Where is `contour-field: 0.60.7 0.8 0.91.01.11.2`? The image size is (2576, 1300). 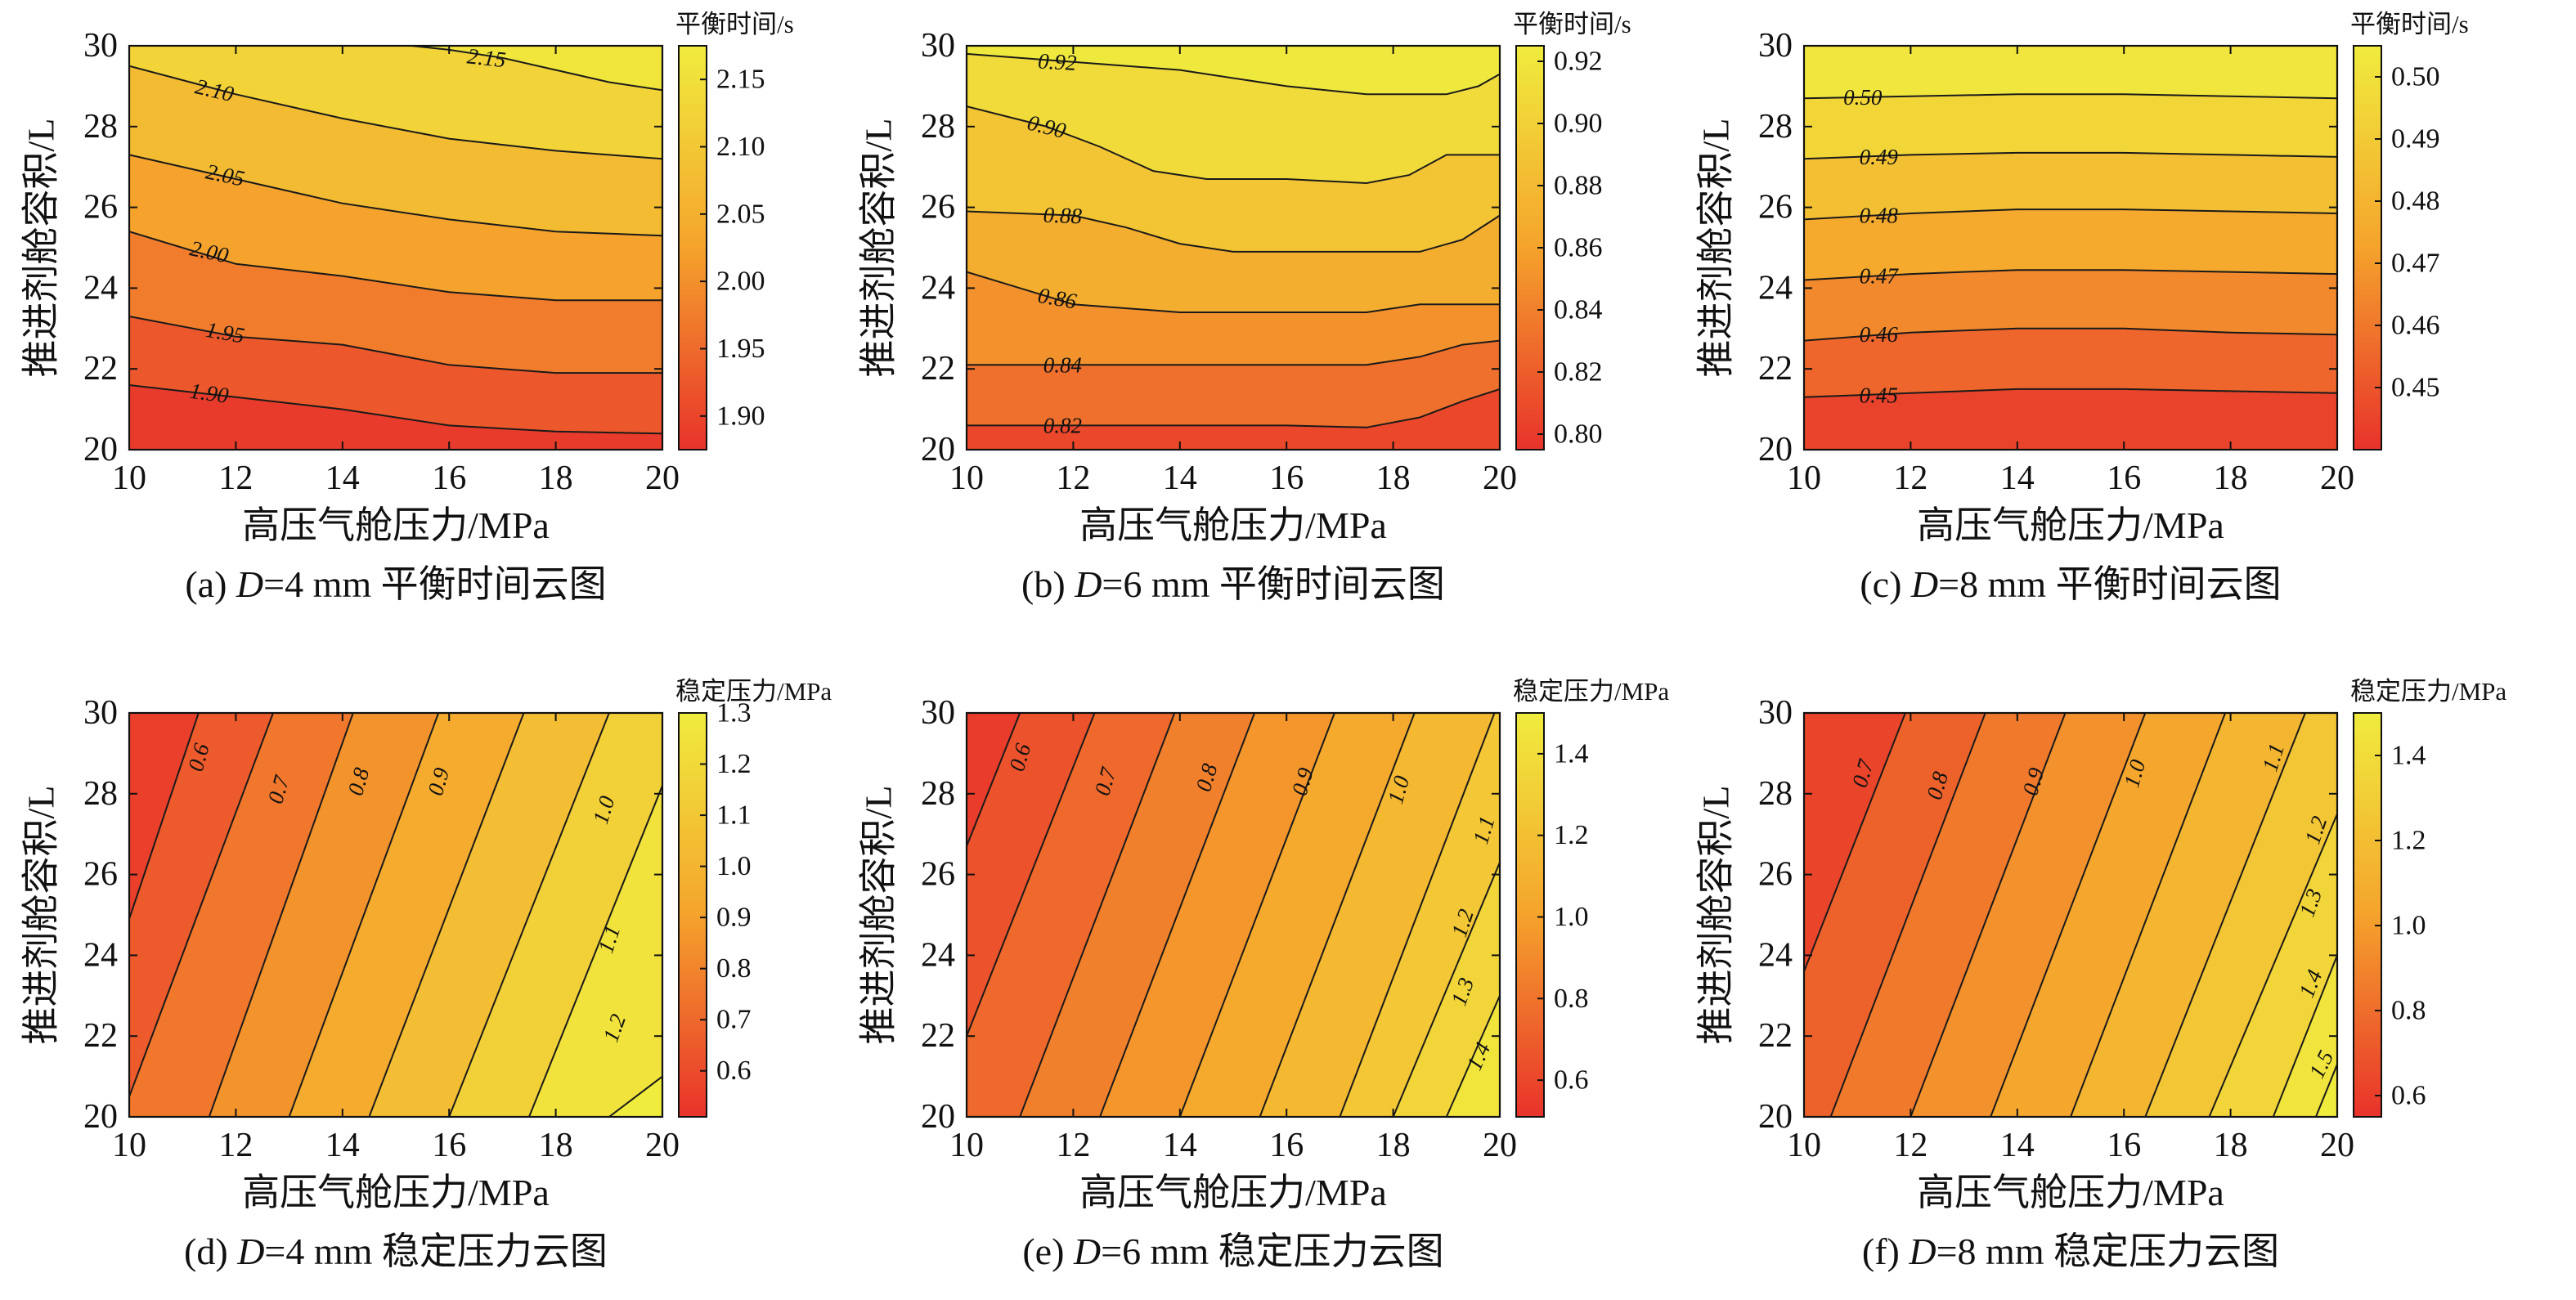
contour-field: 0.60.7 0.8 0.91.01.11.2 is located at coordinates (395, 915).